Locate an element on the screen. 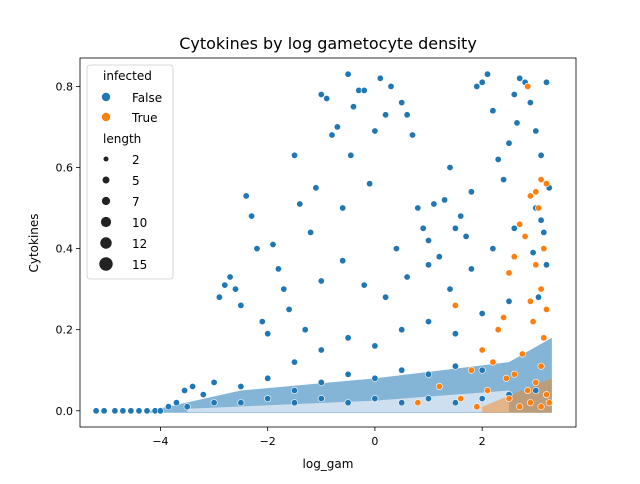 This screenshot has height=484, width=640. chart-title: Cytokines by log gametocyte density is located at coordinates (328, 43).